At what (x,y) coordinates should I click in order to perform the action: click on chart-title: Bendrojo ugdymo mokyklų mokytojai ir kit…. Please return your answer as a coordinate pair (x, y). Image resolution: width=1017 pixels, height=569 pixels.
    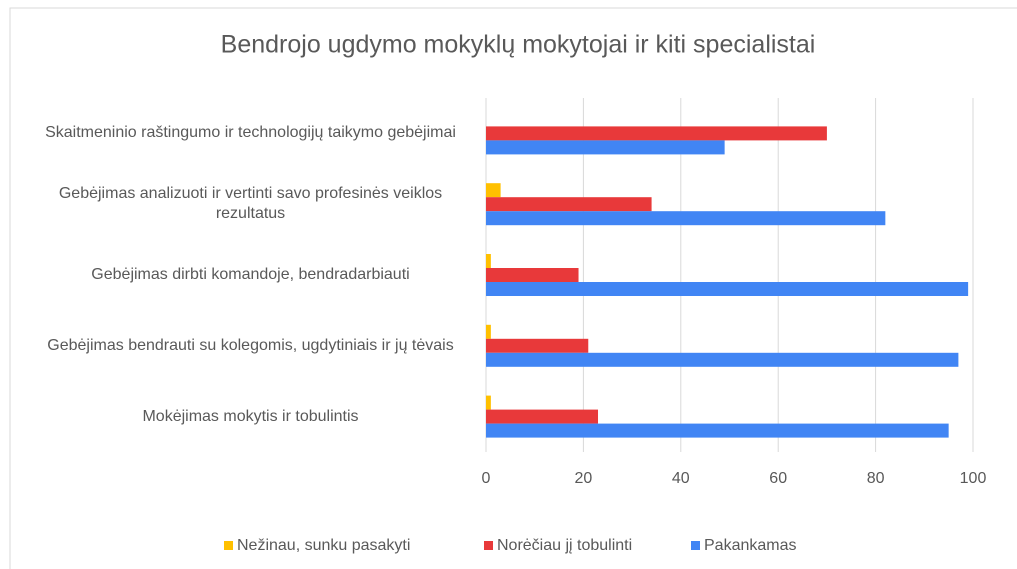
    Looking at the image, I should click on (518, 45).